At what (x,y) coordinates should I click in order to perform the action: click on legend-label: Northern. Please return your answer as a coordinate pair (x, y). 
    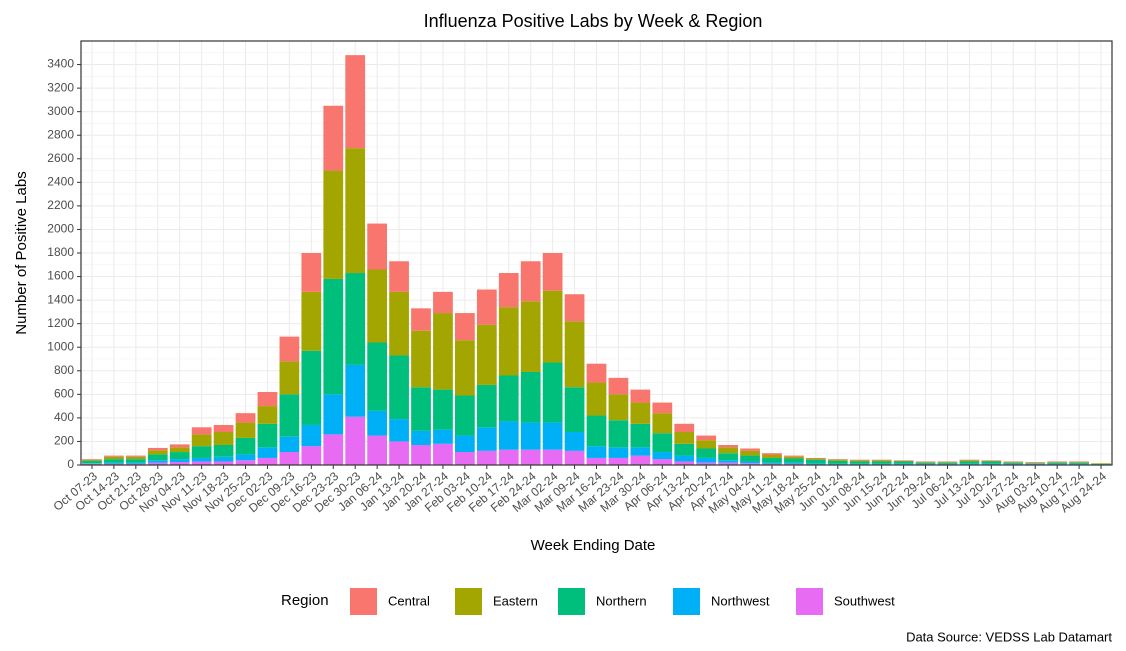
    Looking at the image, I should click on (621, 600).